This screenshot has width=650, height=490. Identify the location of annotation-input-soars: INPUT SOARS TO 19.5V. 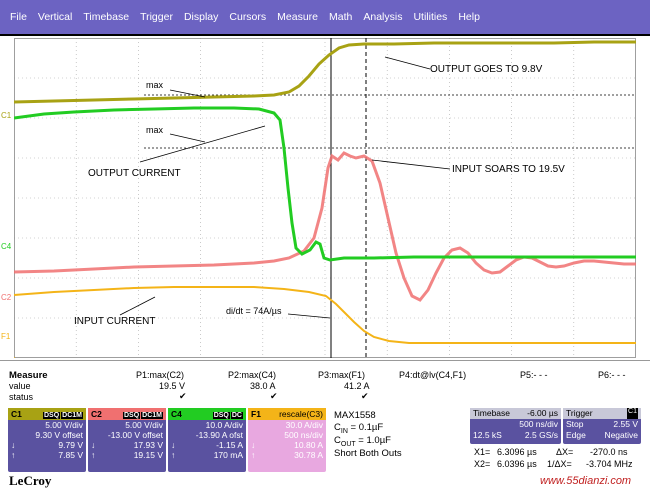
(508, 169).